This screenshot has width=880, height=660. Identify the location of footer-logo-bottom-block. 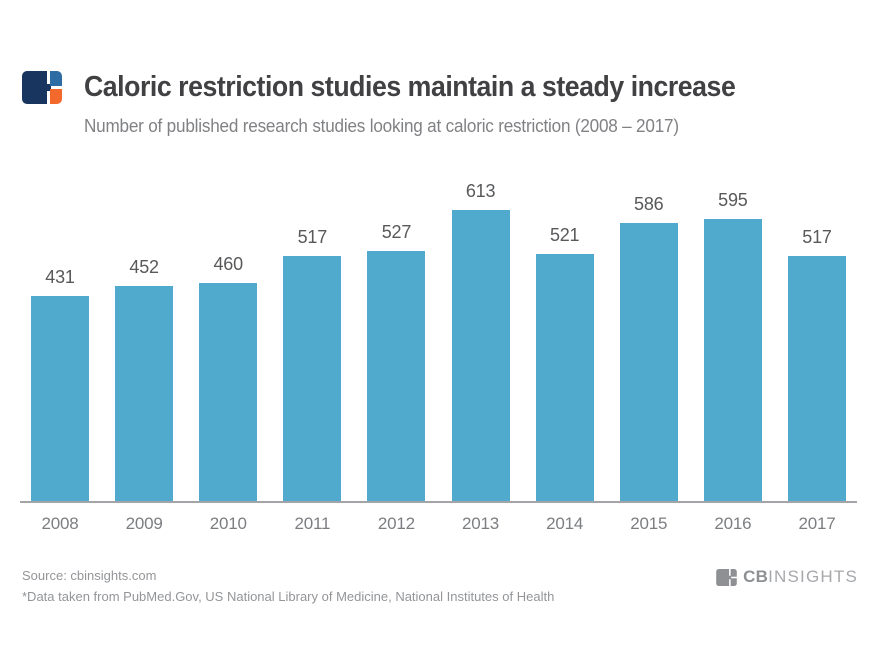
(733, 581).